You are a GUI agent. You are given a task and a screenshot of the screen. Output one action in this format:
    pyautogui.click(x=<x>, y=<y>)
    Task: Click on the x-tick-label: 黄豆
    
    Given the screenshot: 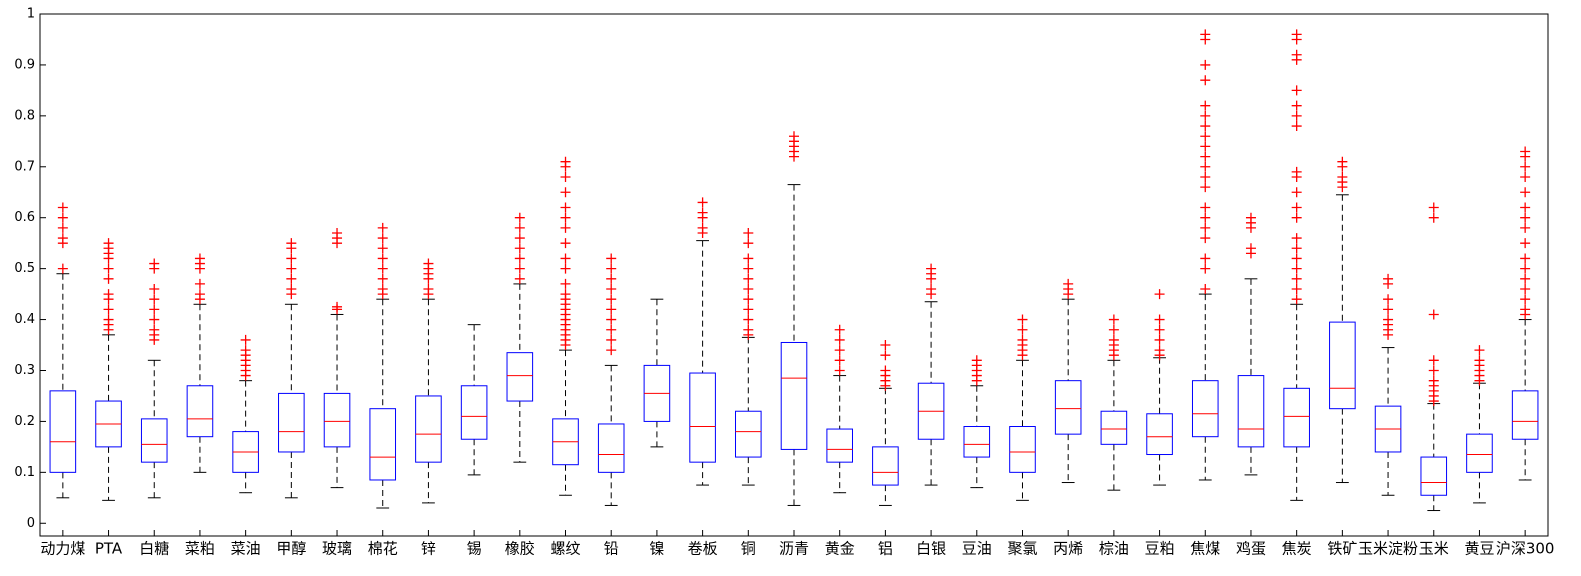 What is the action you would take?
    pyautogui.click(x=1479, y=549)
    